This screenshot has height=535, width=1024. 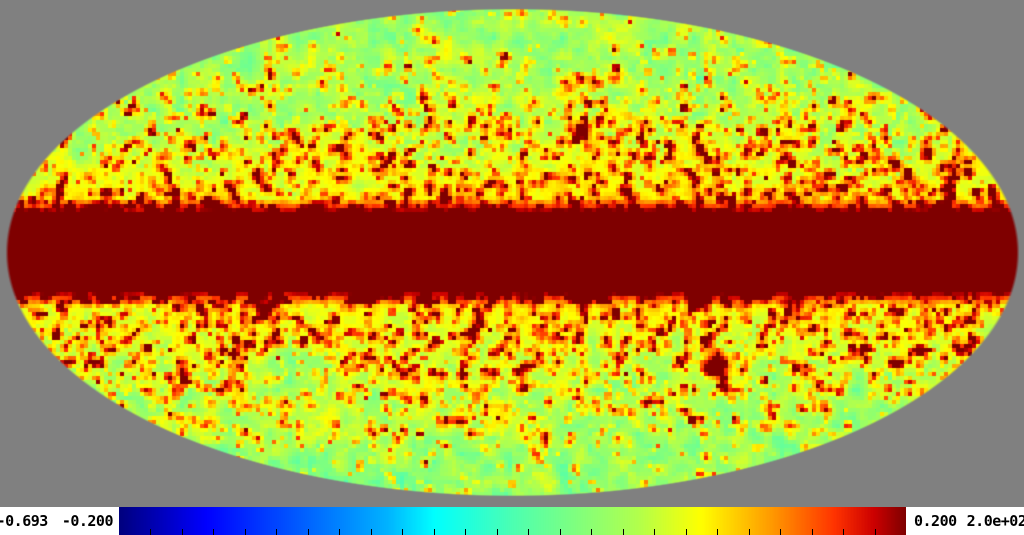 I want to click on colorbar-gradient, so click(x=512, y=521).